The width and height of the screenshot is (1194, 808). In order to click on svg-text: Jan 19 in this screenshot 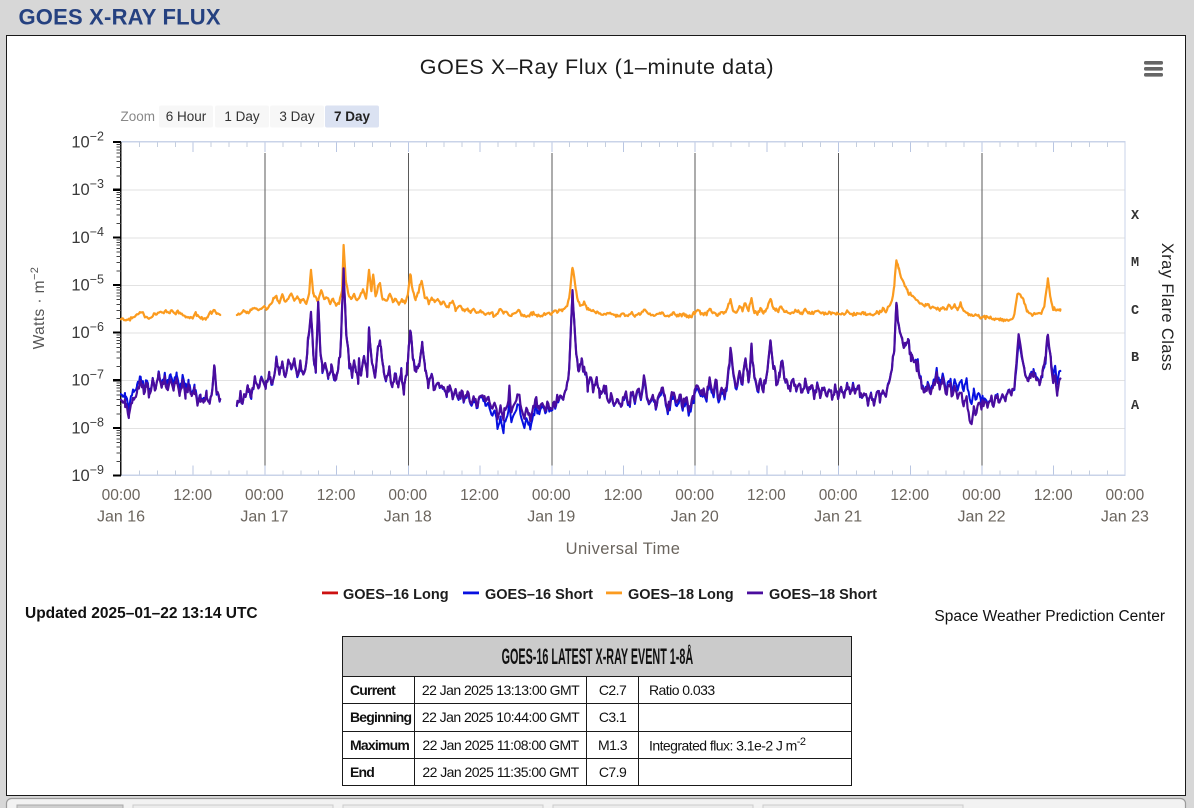, I will do `click(551, 517)`.